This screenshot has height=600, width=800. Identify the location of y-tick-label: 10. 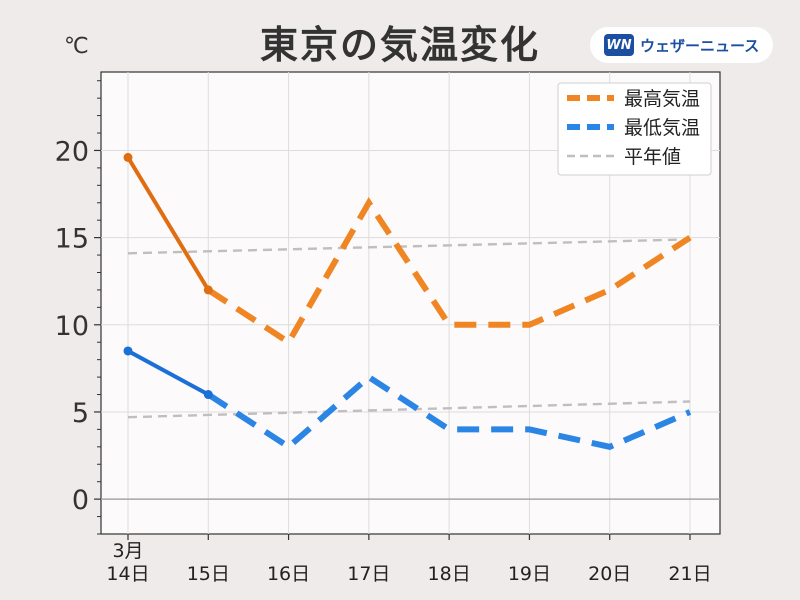
(72, 326).